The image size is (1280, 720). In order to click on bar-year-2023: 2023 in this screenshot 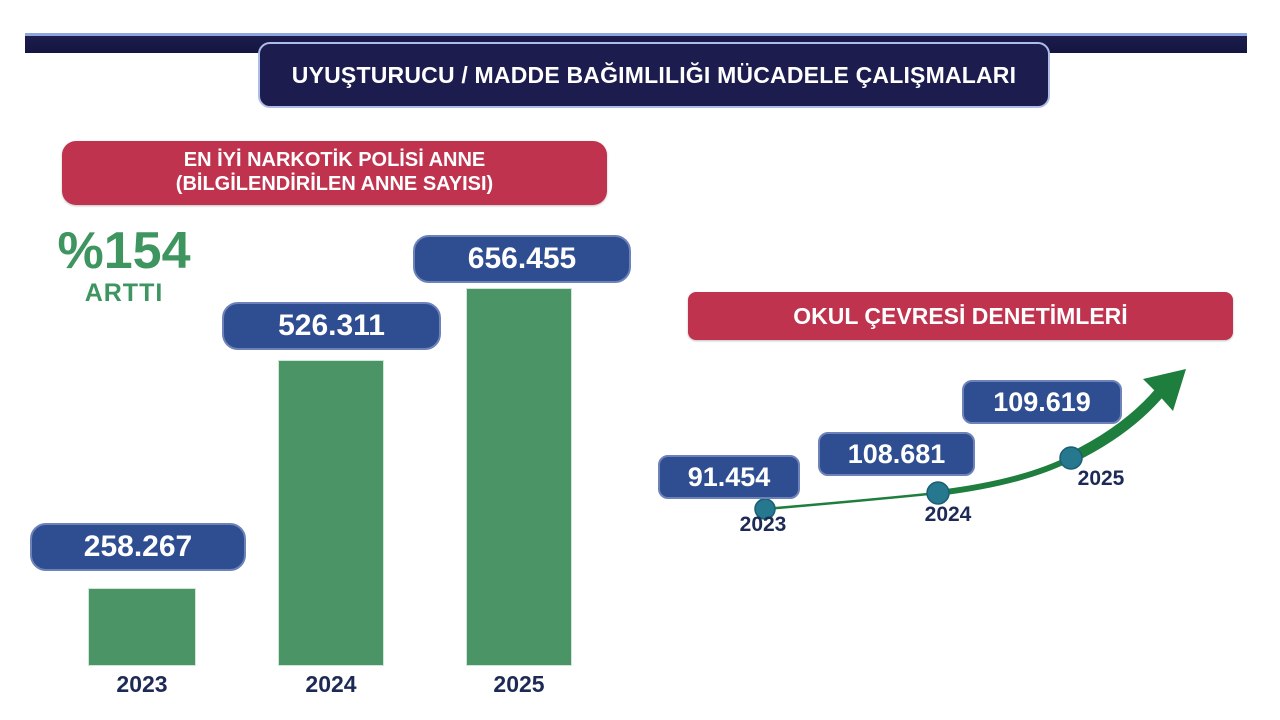, I will do `click(142, 684)`.